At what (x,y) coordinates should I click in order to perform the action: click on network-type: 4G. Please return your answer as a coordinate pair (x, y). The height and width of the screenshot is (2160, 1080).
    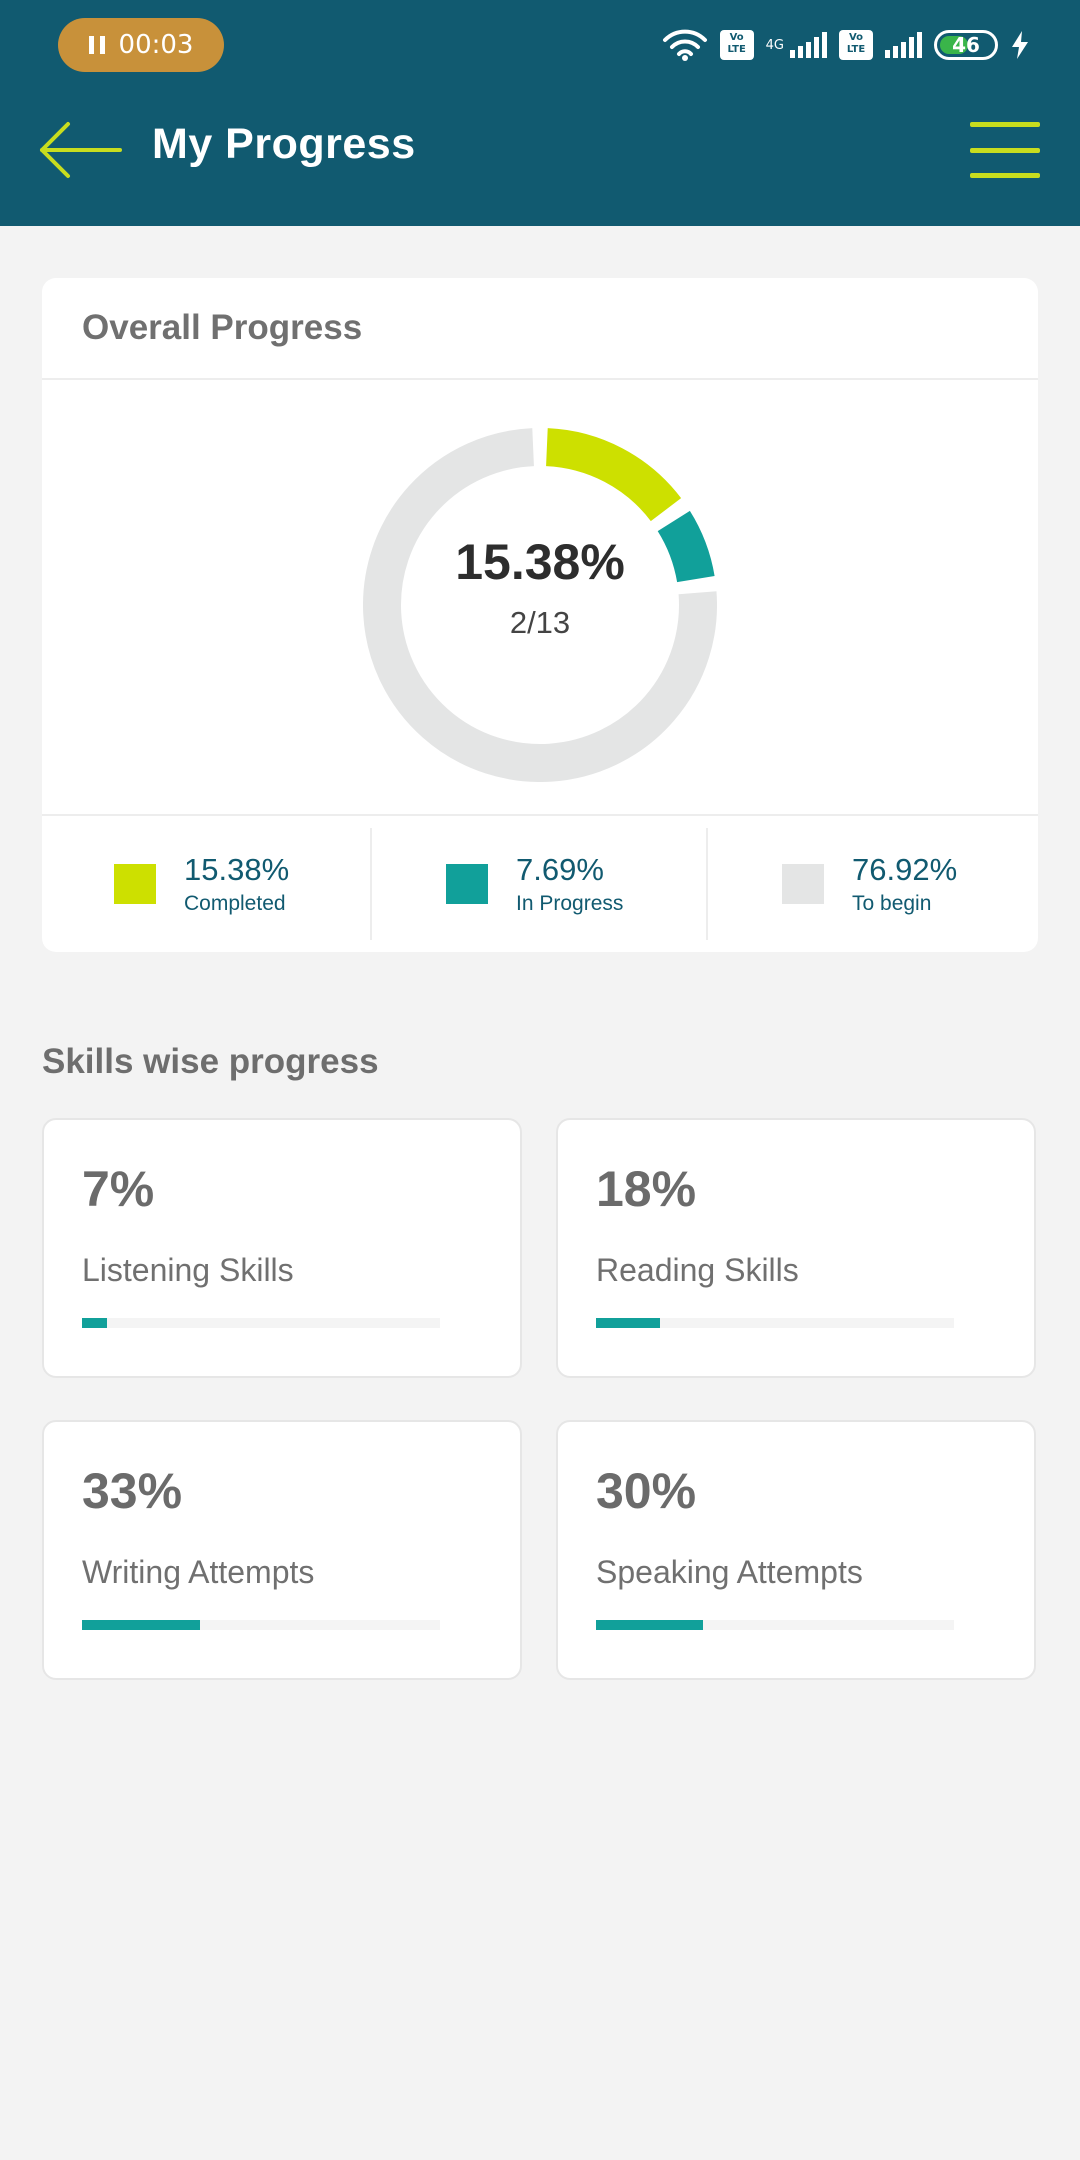
    Looking at the image, I should click on (774, 45).